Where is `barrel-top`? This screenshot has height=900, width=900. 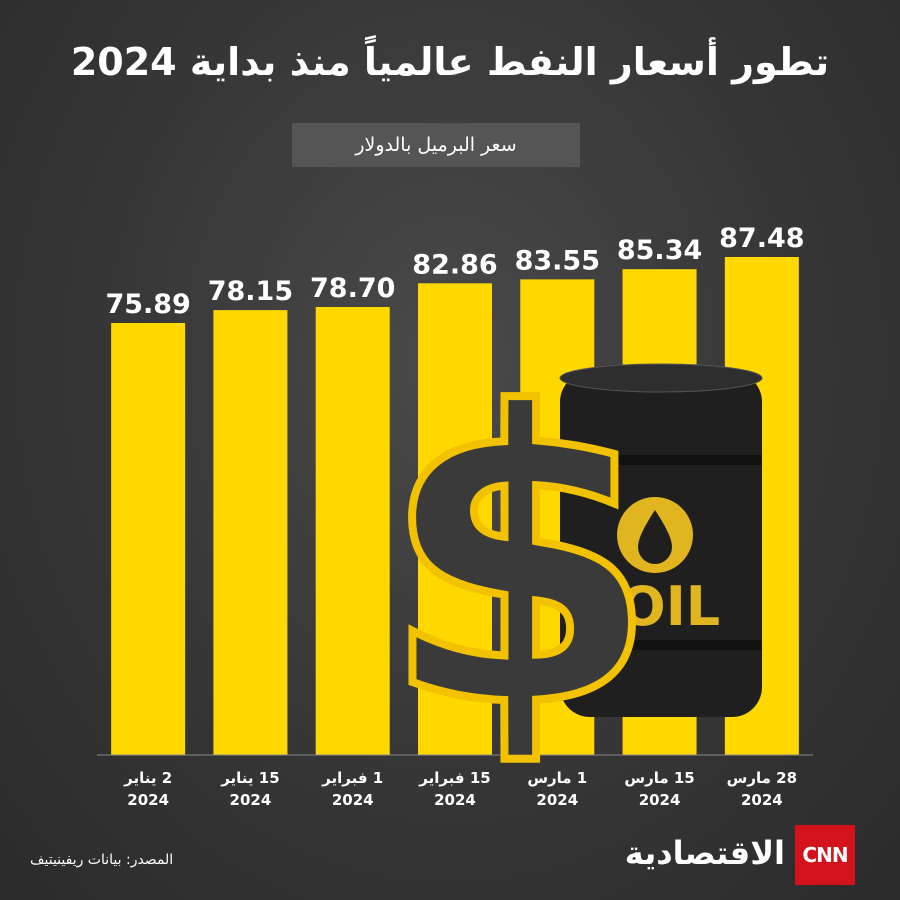 barrel-top is located at coordinates (661, 378).